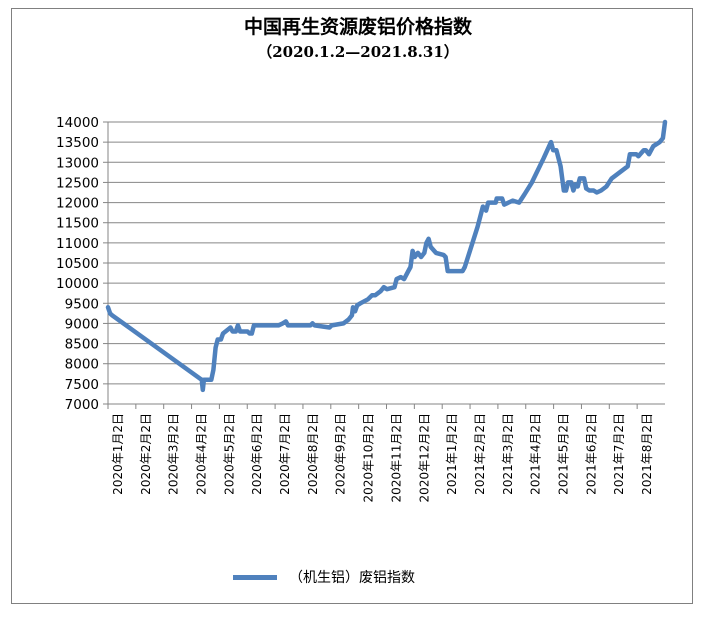 This screenshot has height=624, width=716. Describe the element at coordinates (82, 304) in the screenshot. I see `y-tick-label: 9500` at that location.